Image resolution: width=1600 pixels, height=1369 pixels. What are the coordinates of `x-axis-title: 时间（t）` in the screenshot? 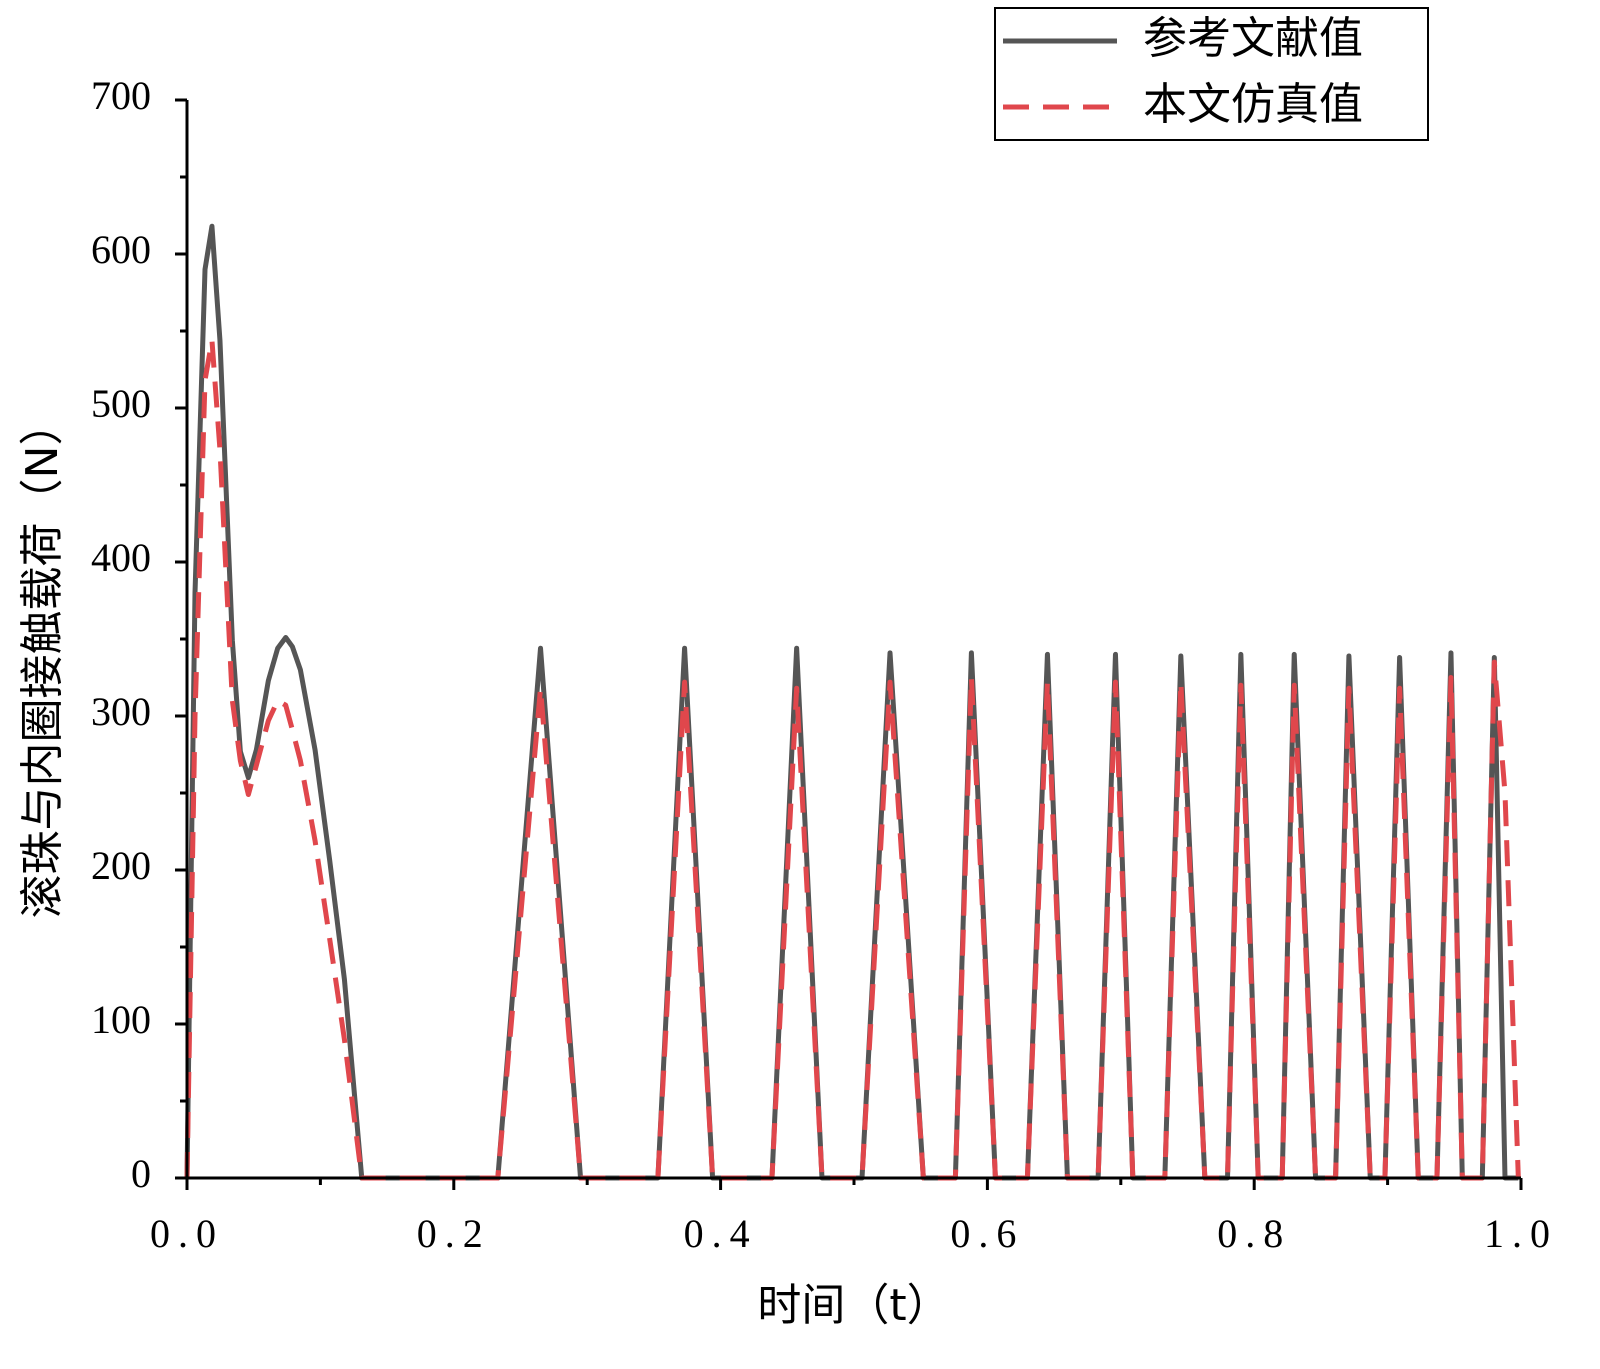 It's located at (853, 1305).